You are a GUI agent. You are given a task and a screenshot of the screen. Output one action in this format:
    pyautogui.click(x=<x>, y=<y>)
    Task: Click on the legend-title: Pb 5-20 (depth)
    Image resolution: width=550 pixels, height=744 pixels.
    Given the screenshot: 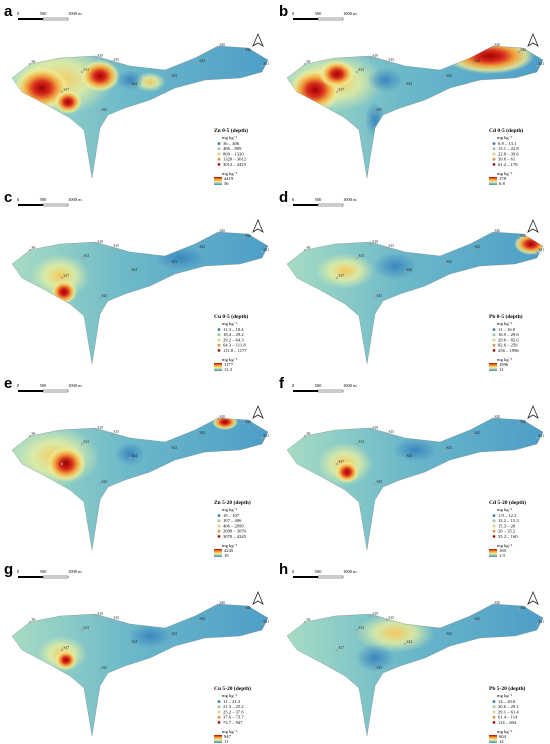 What is the action you would take?
    pyautogui.click(x=507, y=688)
    